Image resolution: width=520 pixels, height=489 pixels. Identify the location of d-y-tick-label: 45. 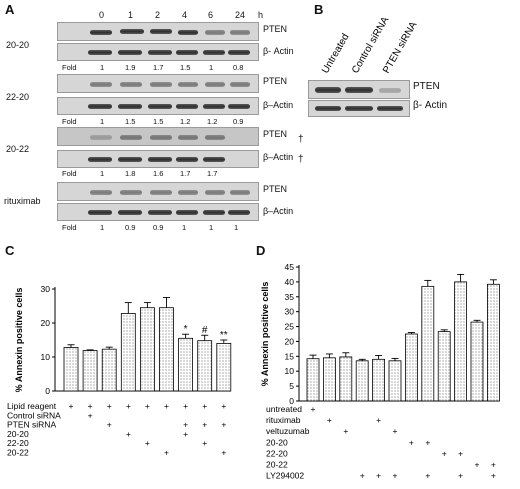
(290, 267).